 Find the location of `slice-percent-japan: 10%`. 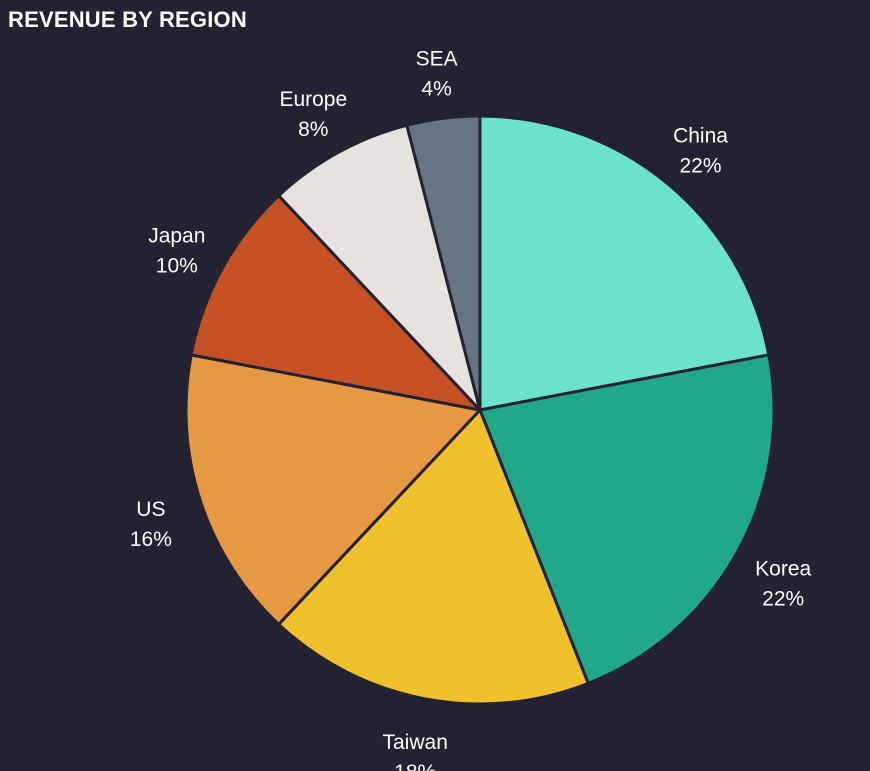

slice-percent-japan: 10% is located at coordinates (177, 265).